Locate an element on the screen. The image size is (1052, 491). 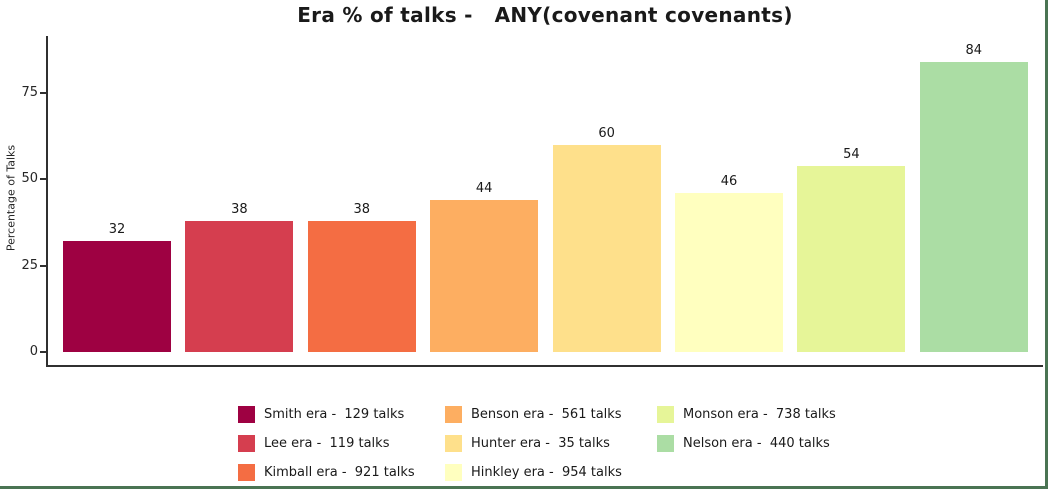
legend-item-smith-era: Smith era - 129 talks is located at coordinates (326, 414).